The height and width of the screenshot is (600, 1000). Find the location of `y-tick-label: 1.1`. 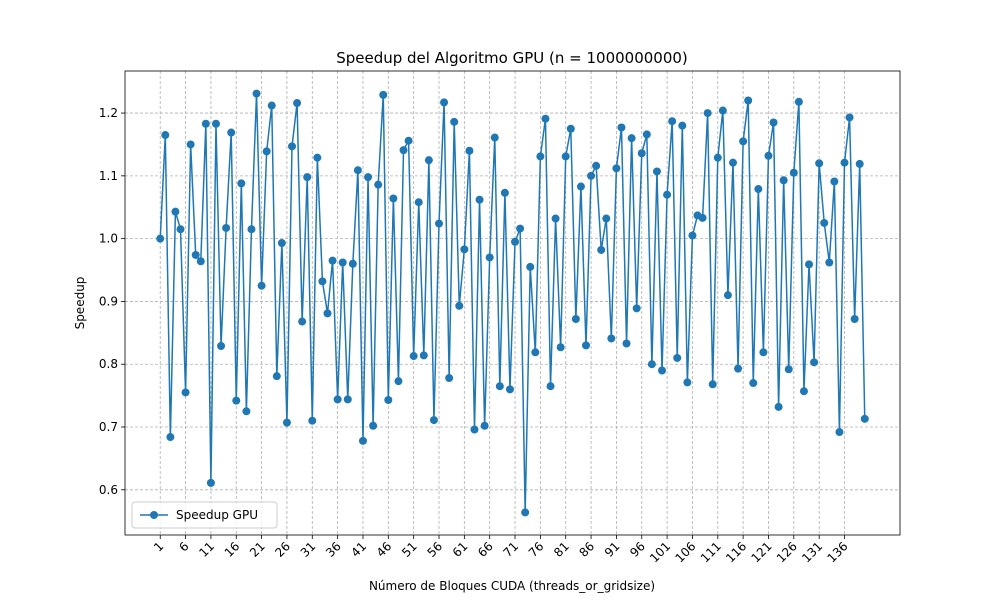

y-tick-label: 1.1 is located at coordinates (108, 176).